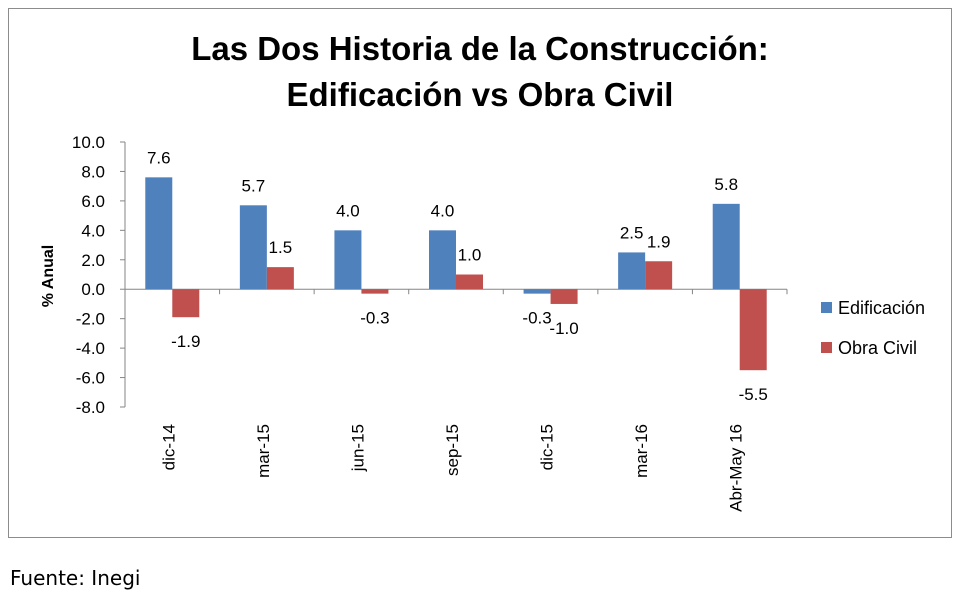  I want to click on chart-title-line2: Edificación vs Obra Civil, so click(480, 94).